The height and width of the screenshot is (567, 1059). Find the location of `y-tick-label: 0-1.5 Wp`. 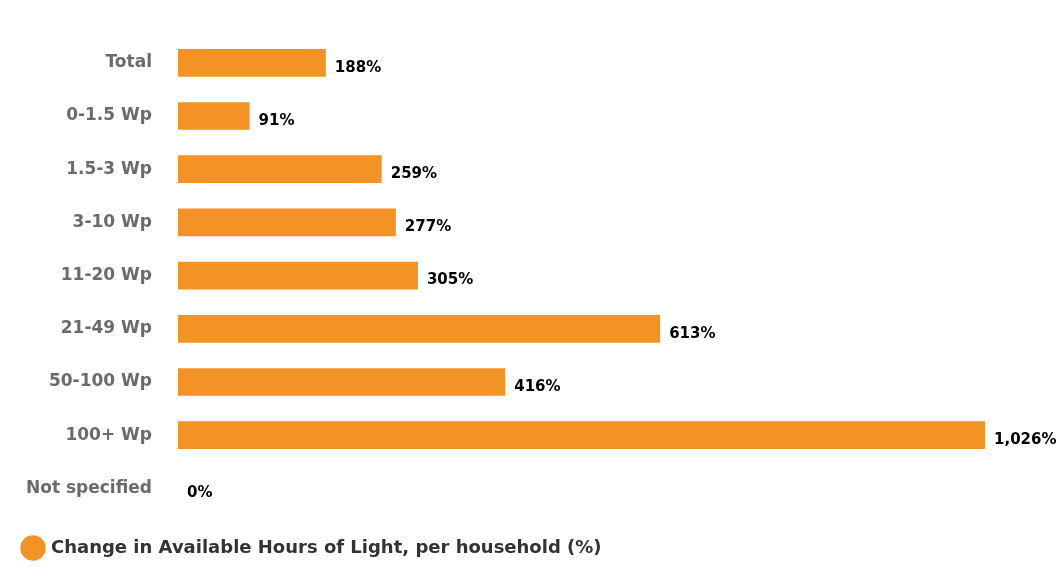

y-tick-label: 0-1.5 Wp is located at coordinates (109, 114).